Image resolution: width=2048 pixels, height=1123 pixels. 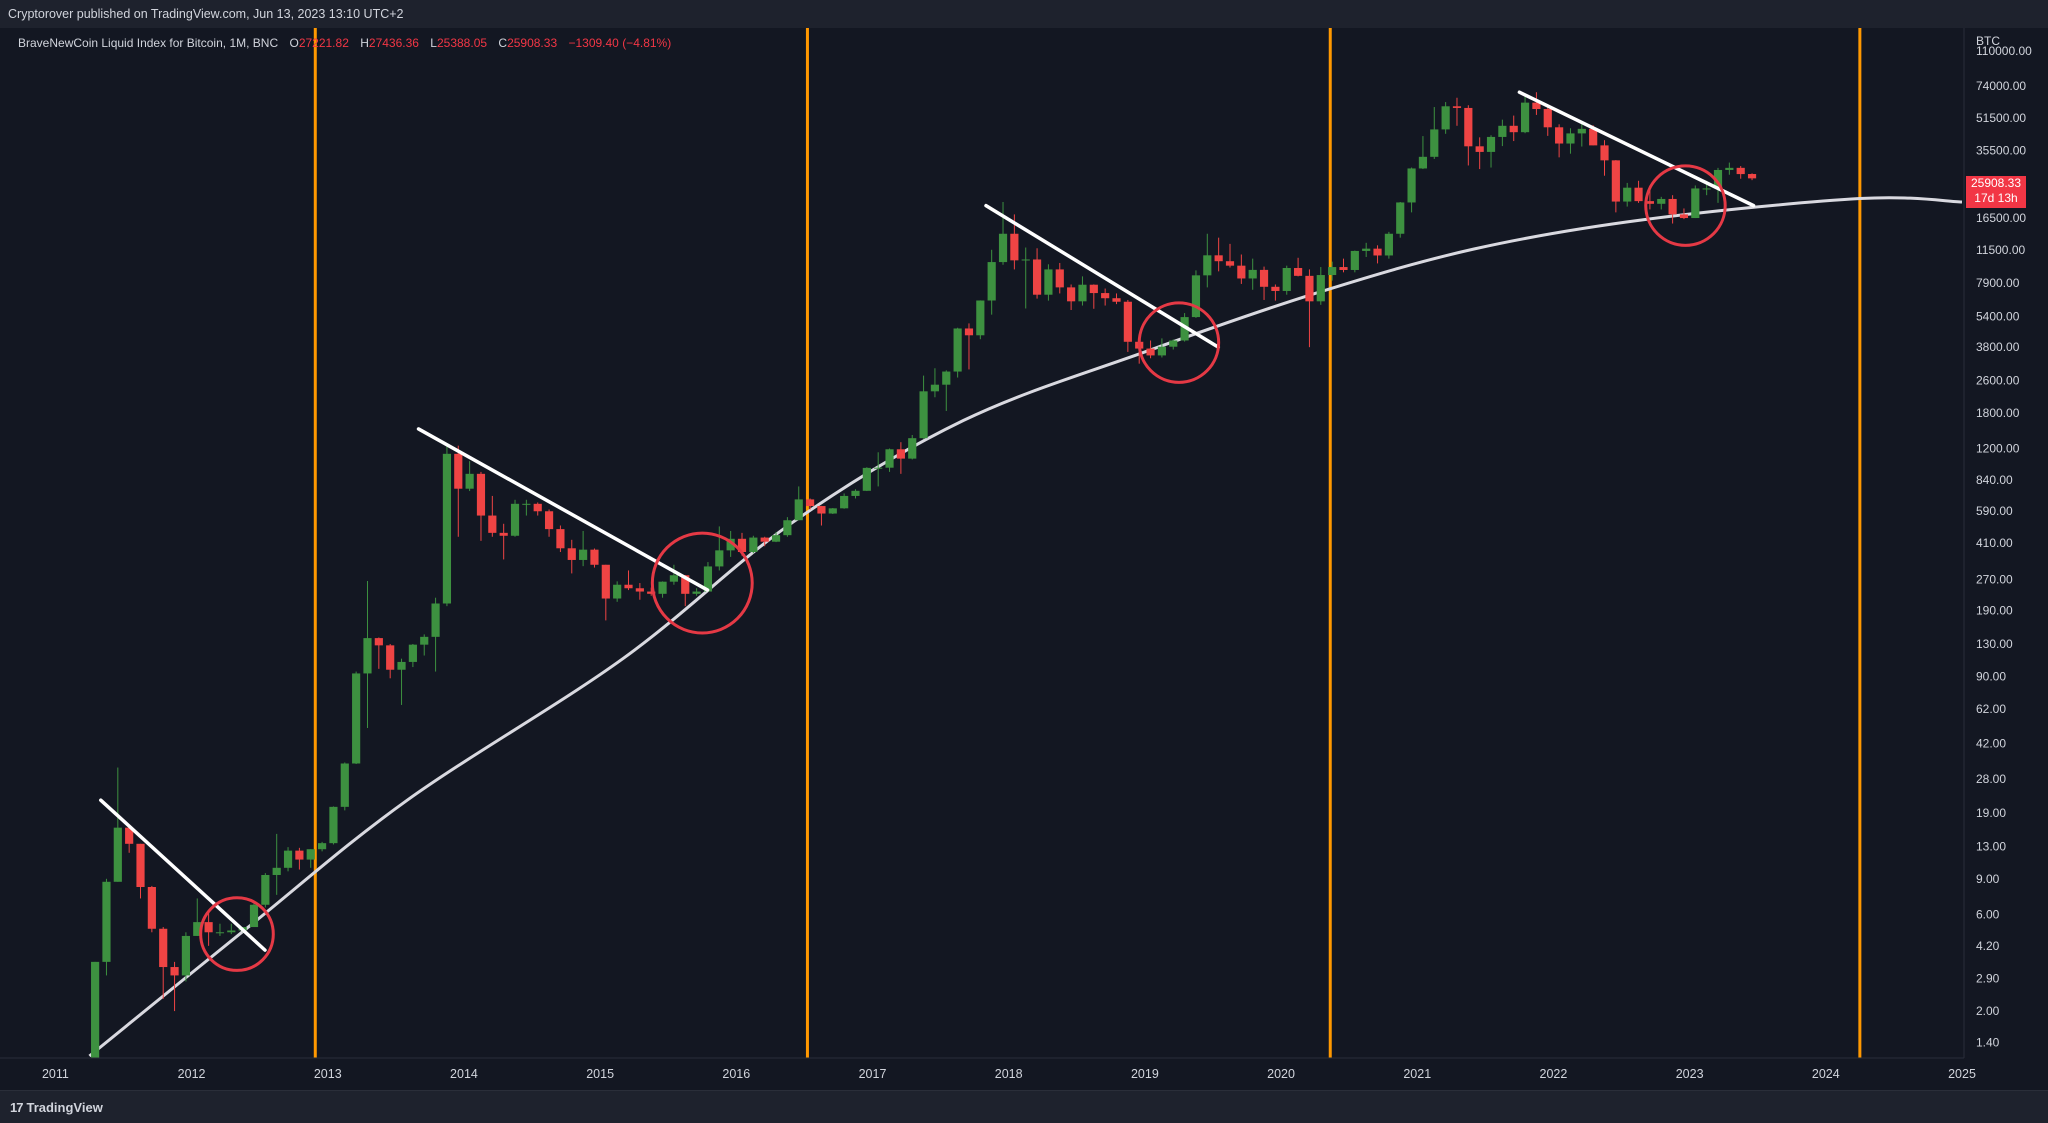 I want to click on price-tick-label: 410.00, so click(x=1994, y=543).